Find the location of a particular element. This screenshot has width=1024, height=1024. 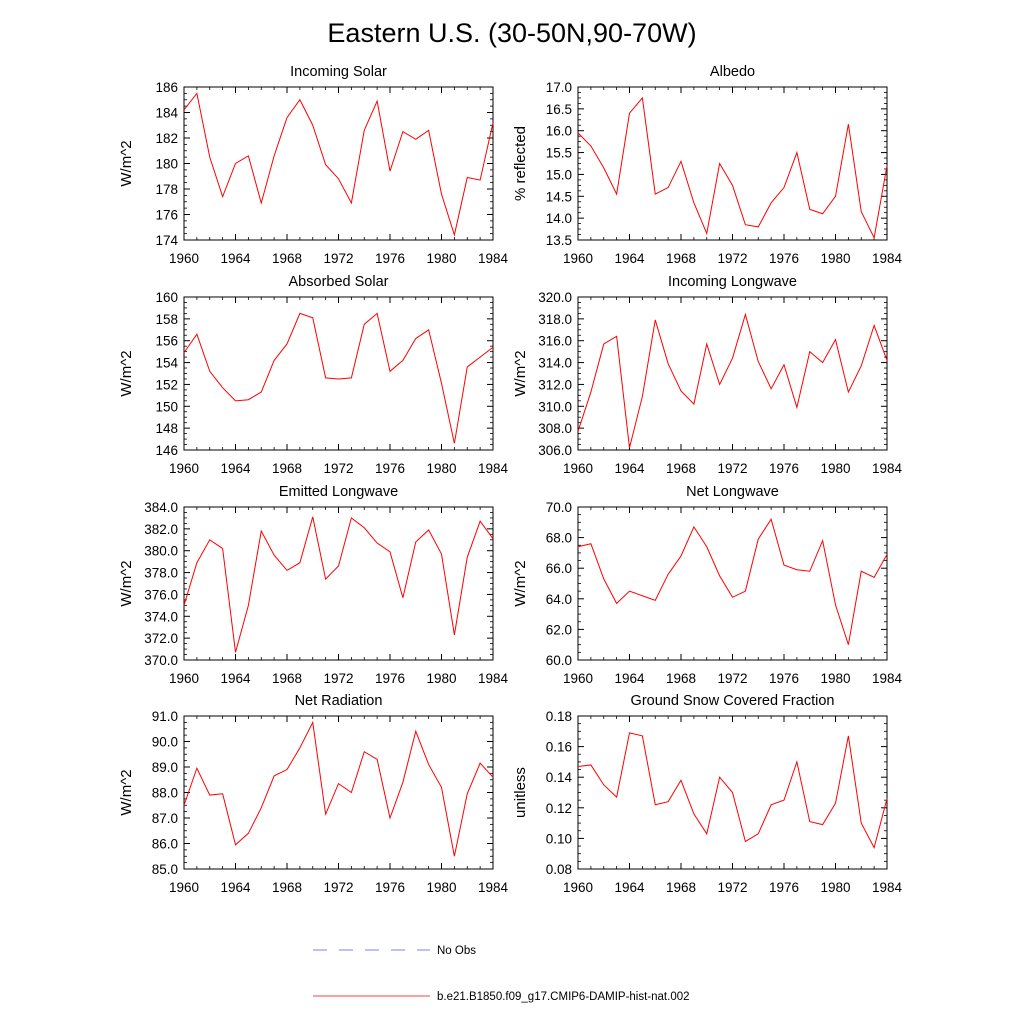

y-tick-label: 70.0 is located at coordinates (559, 507).